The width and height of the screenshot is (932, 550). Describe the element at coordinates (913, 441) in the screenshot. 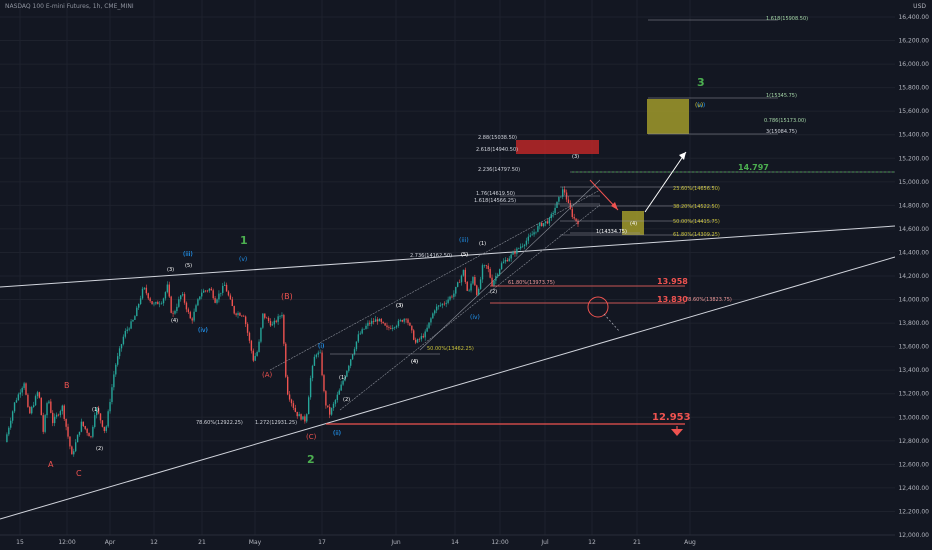

I see `price-tick-label: 12,800.00` at that location.